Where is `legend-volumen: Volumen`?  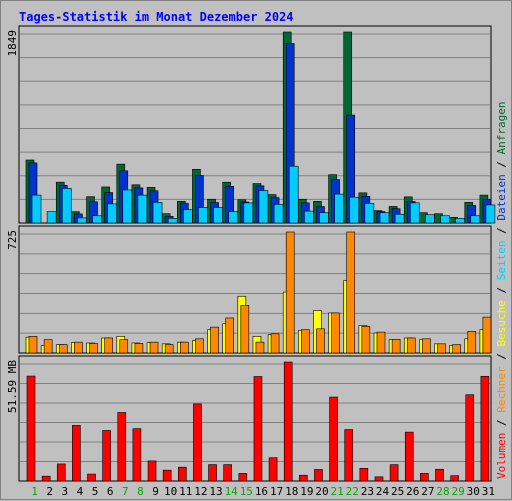
legend-volumen: Volumen is located at coordinates (501, 456).